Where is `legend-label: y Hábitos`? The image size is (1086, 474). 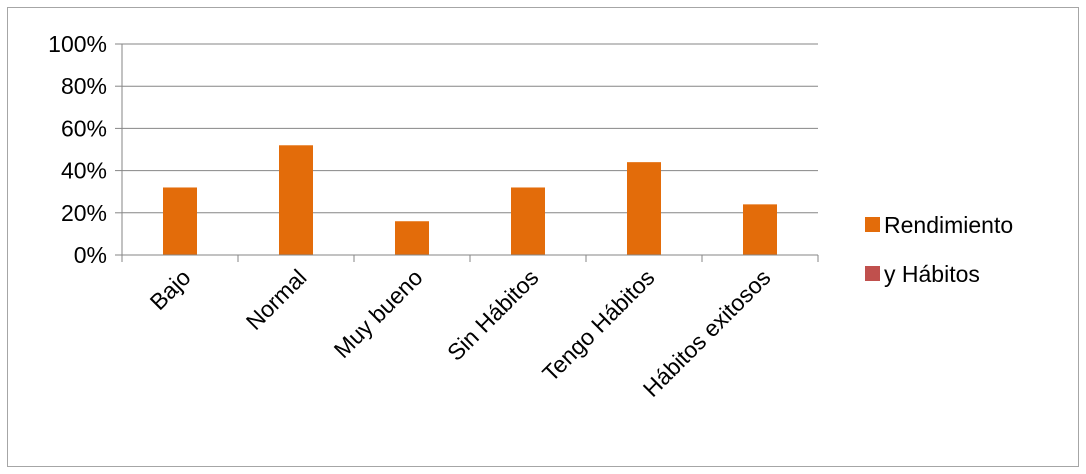 legend-label: y Hábitos is located at coordinates (932, 274).